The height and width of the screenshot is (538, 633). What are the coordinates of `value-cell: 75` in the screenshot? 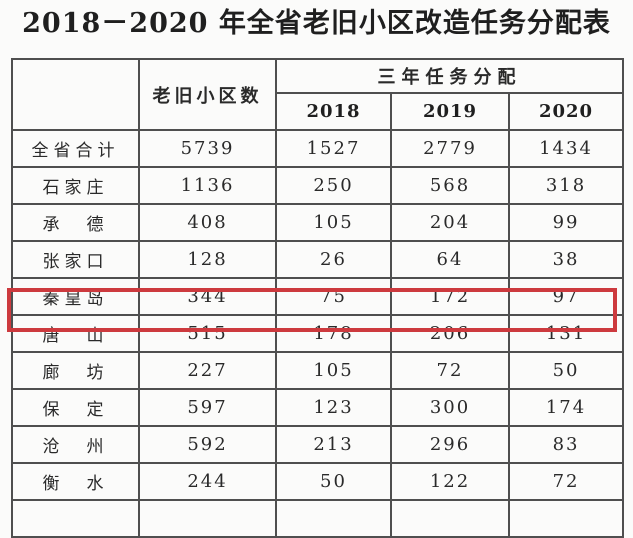 It's located at (333, 296).